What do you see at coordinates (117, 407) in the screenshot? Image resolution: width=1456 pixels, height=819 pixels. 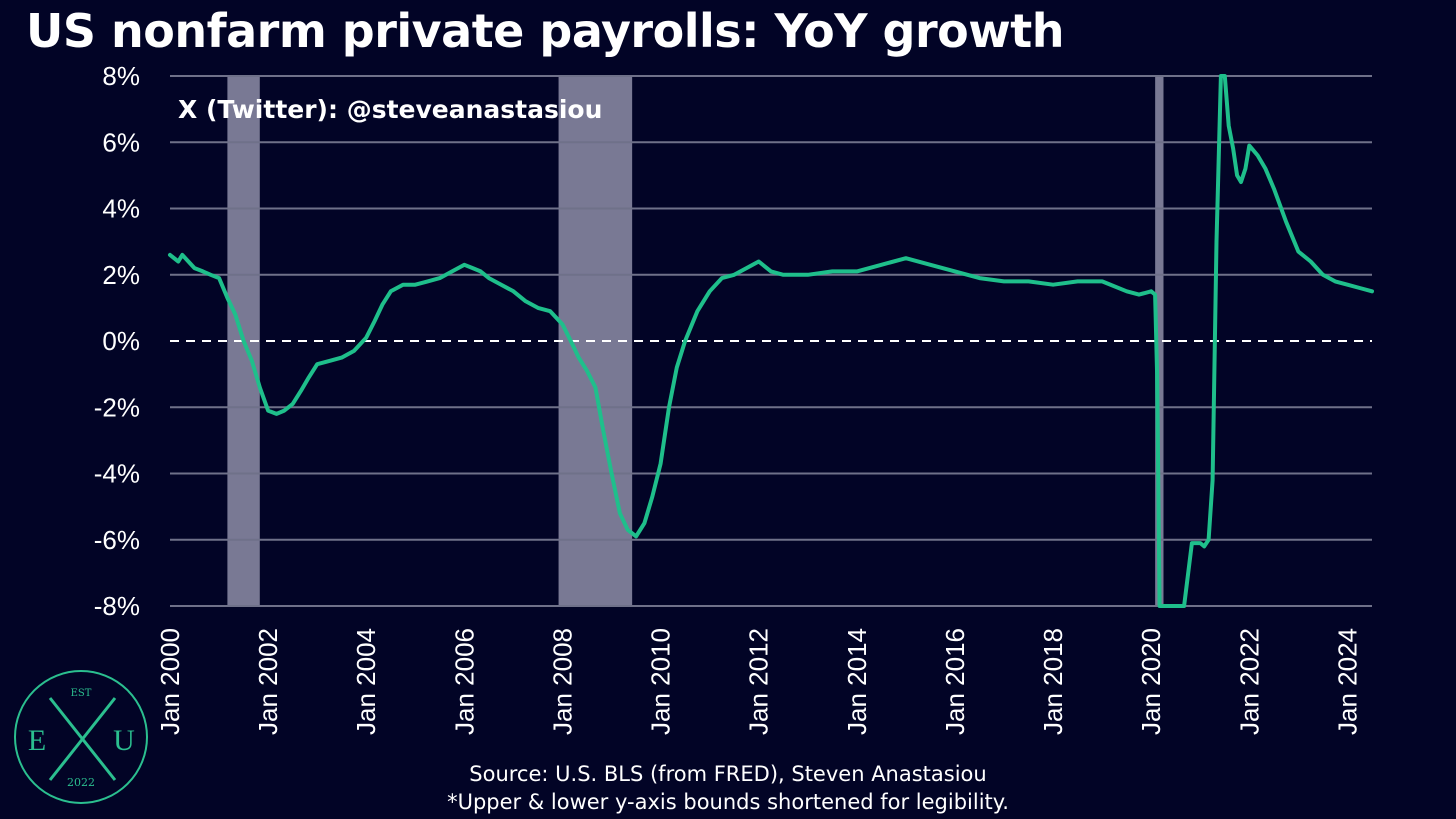 I see `y-tick-label: -2%` at bounding box center [117, 407].